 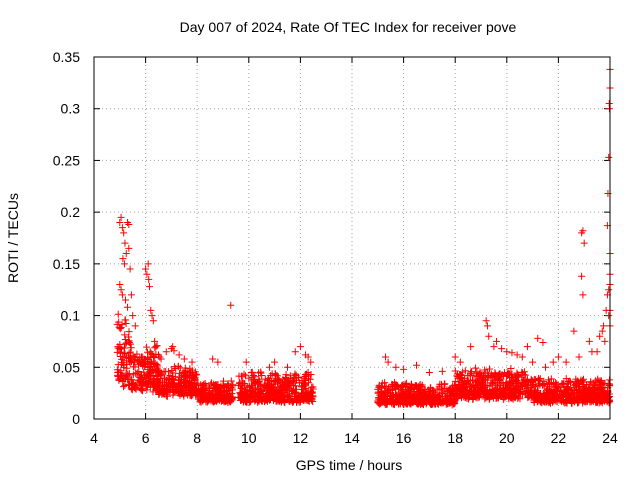 I want to click on x-tick-label: 22, so click(x=559, y=438).